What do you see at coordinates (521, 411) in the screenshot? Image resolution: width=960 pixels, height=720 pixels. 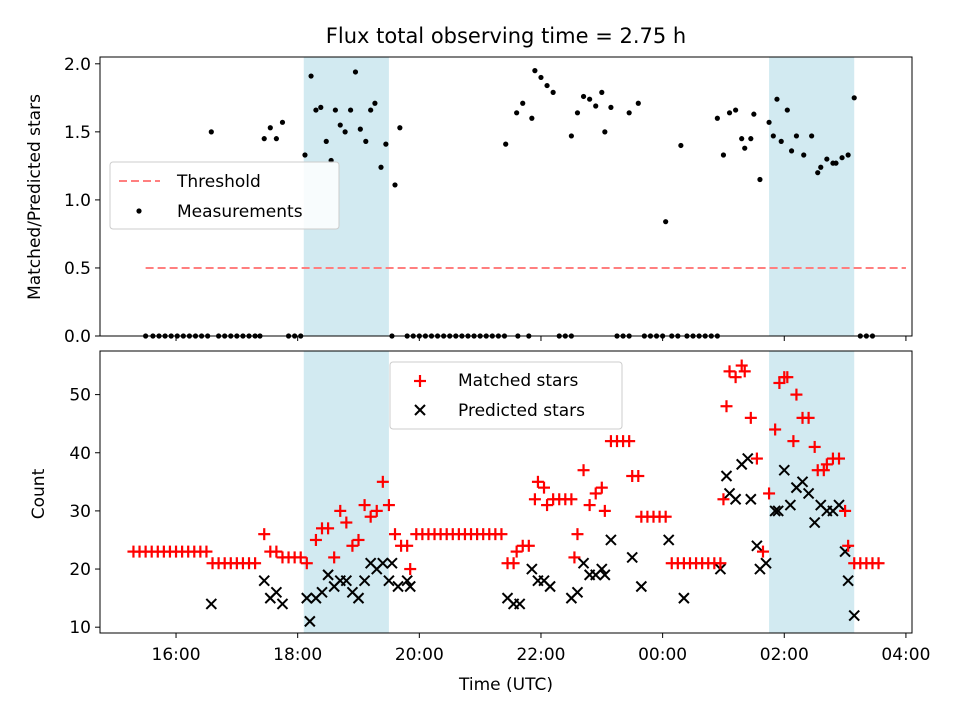 I see `legend-predicted-label: Predicted stars` at bounding box center [521, 411].